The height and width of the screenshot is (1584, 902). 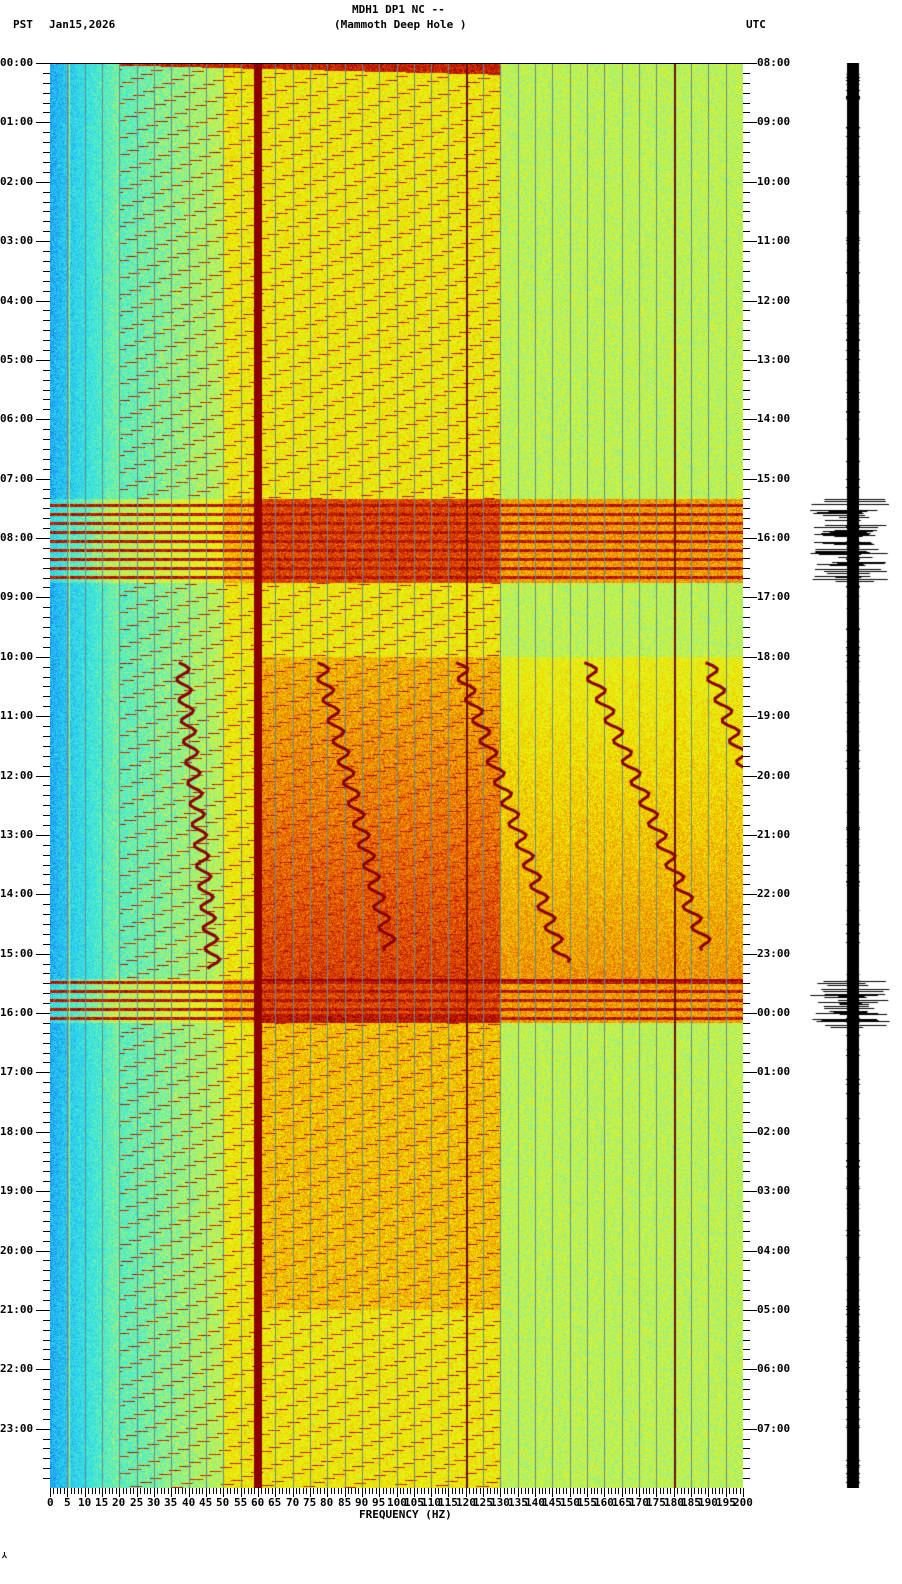 What do you see at coordinates (535, 1502) in the screenshot?
I see `x-label: 140` at bounding box center [535, 1502].